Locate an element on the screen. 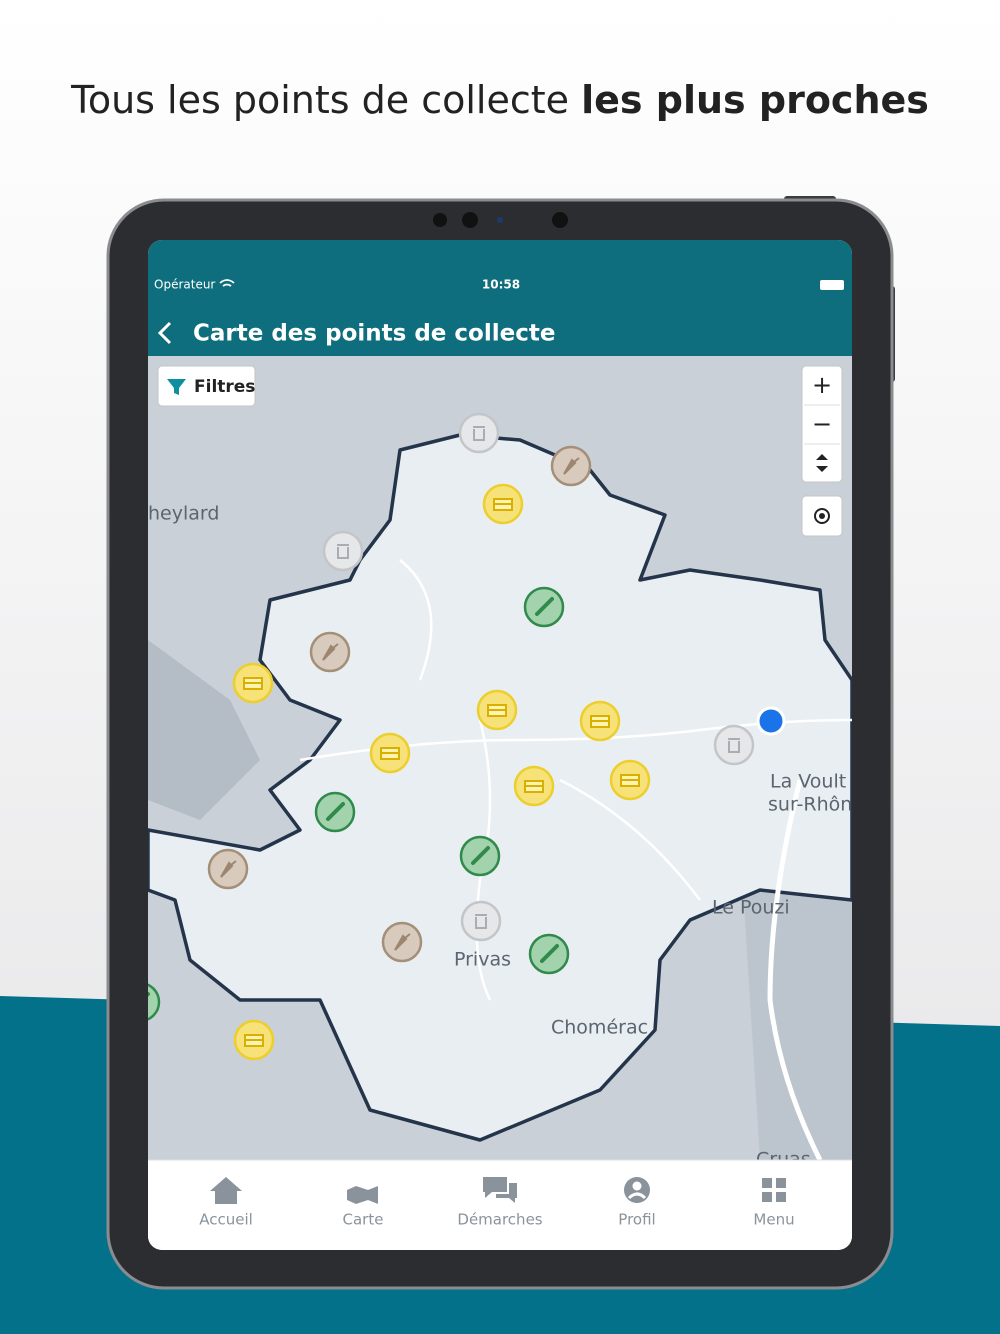  nav-title: Carte des points de collecte is located at coordinates (374, 334).